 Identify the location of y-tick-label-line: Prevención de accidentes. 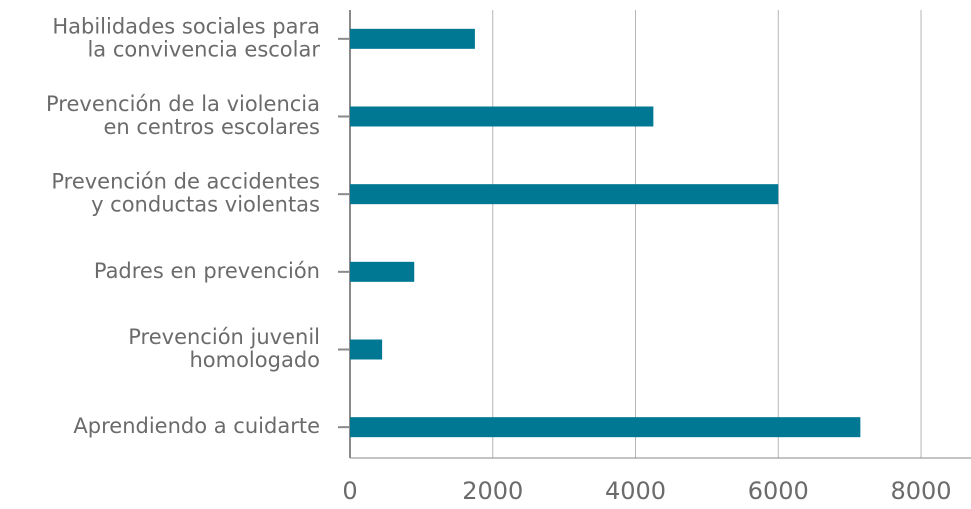
(185, 182).